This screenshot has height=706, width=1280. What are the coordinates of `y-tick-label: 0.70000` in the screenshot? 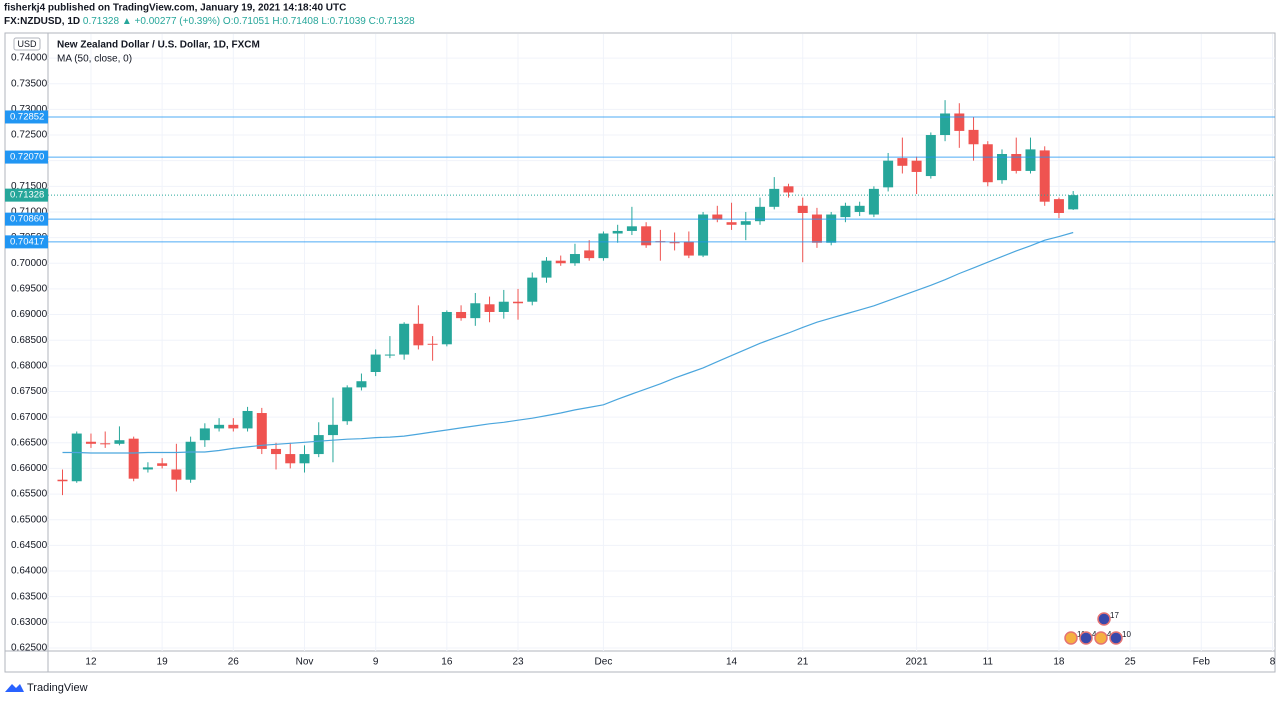 It's located at (29, 263).